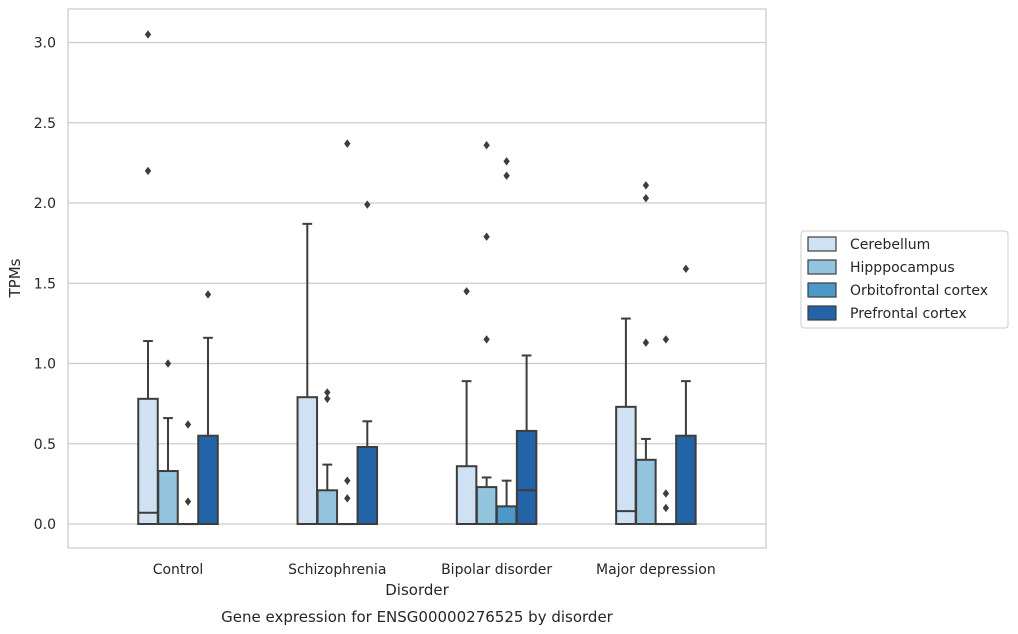  I want to click on legend-label: Cerebellum, so click(890, 245).